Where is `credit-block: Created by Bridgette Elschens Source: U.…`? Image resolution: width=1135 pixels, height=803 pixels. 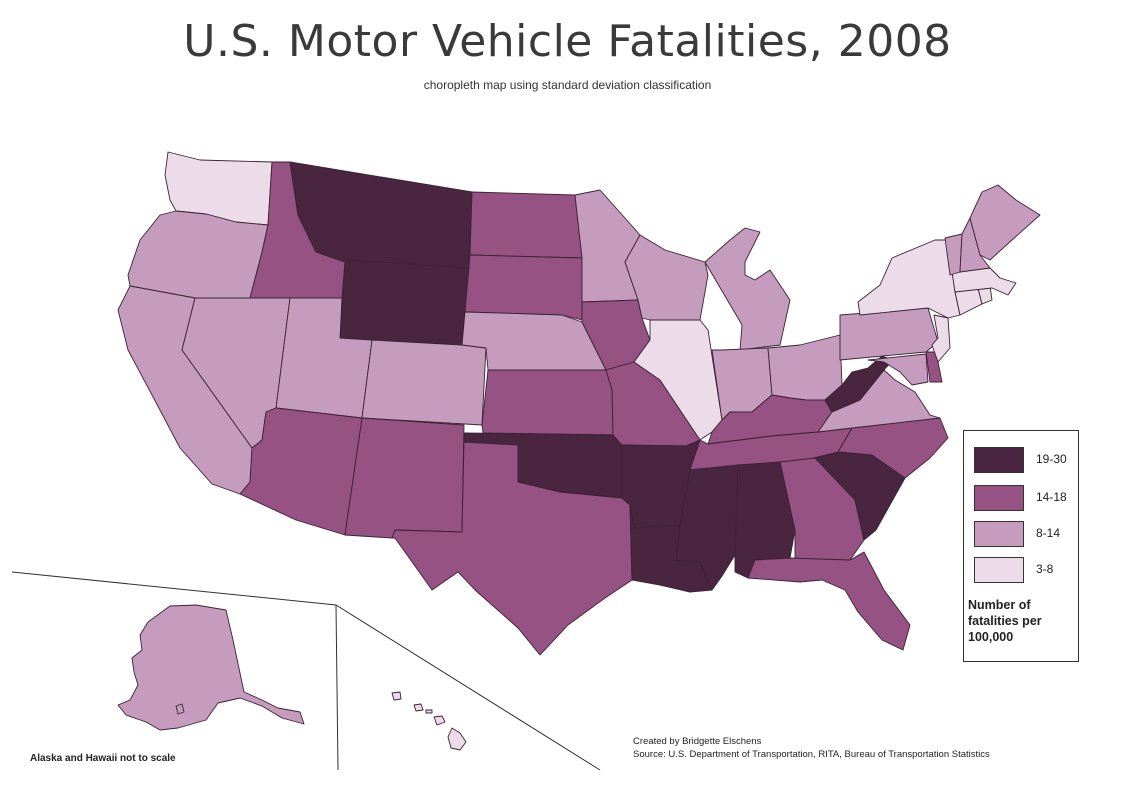 credit-block: Created by Bridgette Elschens Source: U.… is located at coordinates (811, 748).